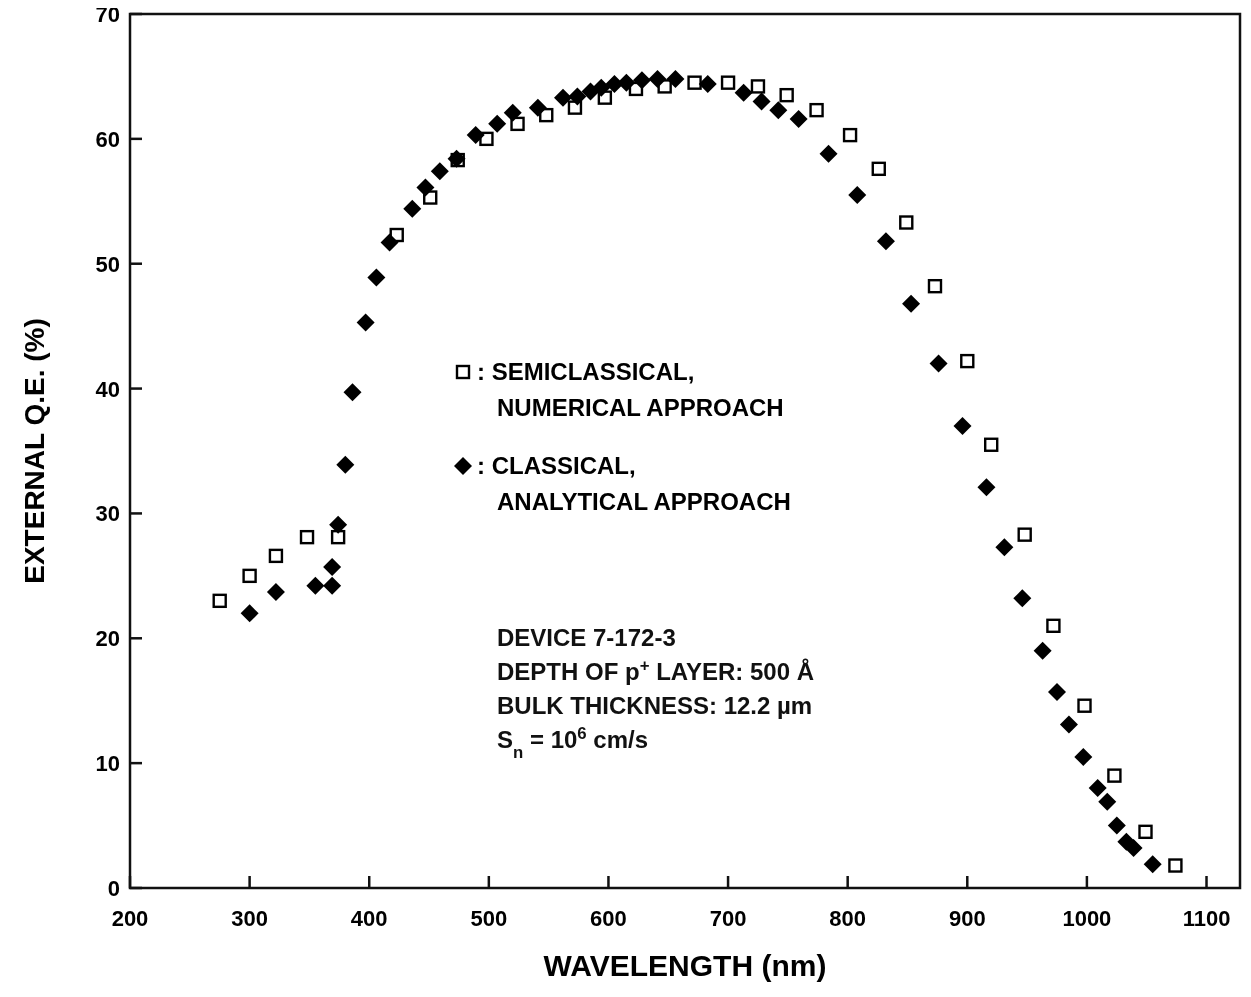 The image size is (1251, 997). What do you see at coordinates (1087, 918) in the screenshot?
I see `x-tick-label: 1000` at bounding box center [1087, 918].